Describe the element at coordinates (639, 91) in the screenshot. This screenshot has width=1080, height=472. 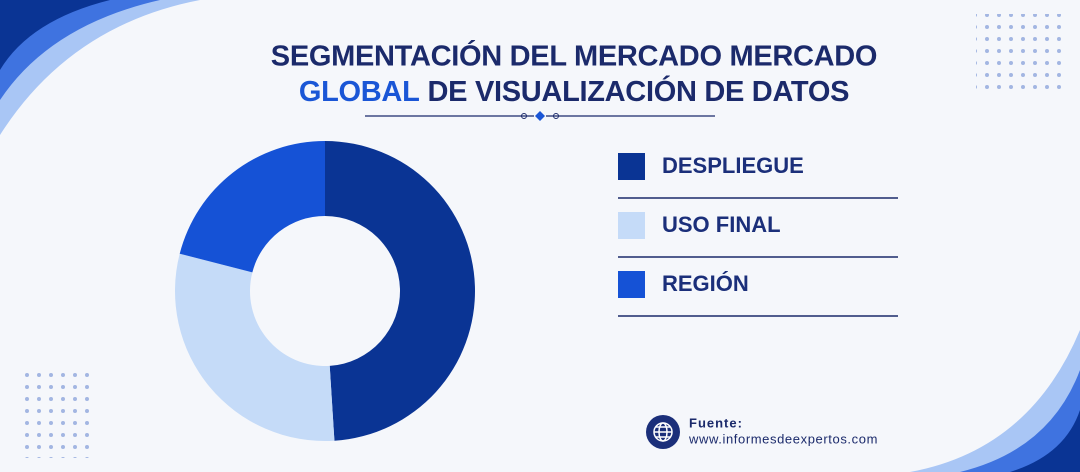
I see `title-continued: DE VISUALIZACIÓN DE DATOS` at that location.